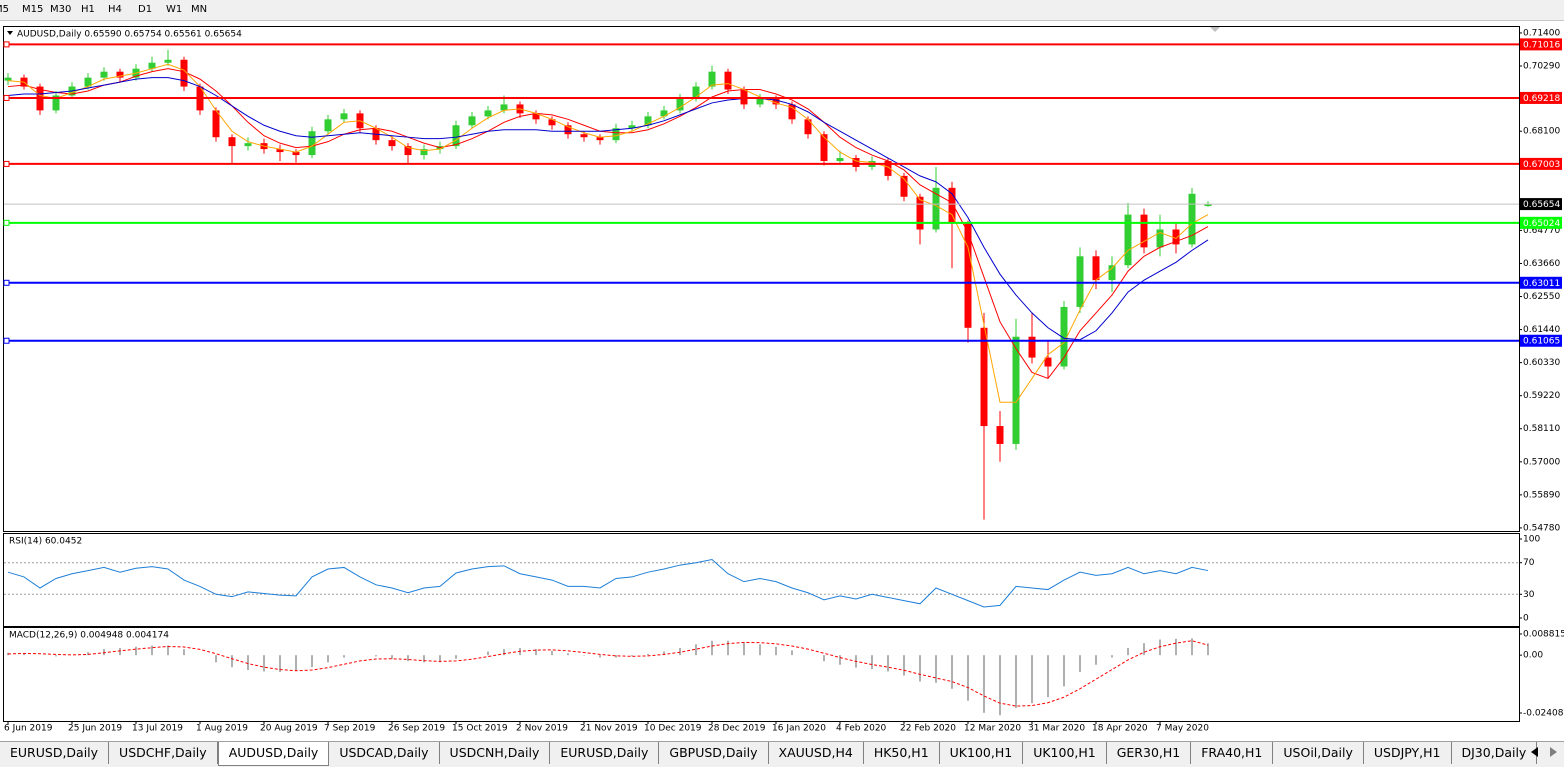 The image size is (1564, 767). What do you see at coordinates (163, 753) in the screenshot?
I see `chart-tab: USDCHF,Daily` at bounding box center [163, 753].